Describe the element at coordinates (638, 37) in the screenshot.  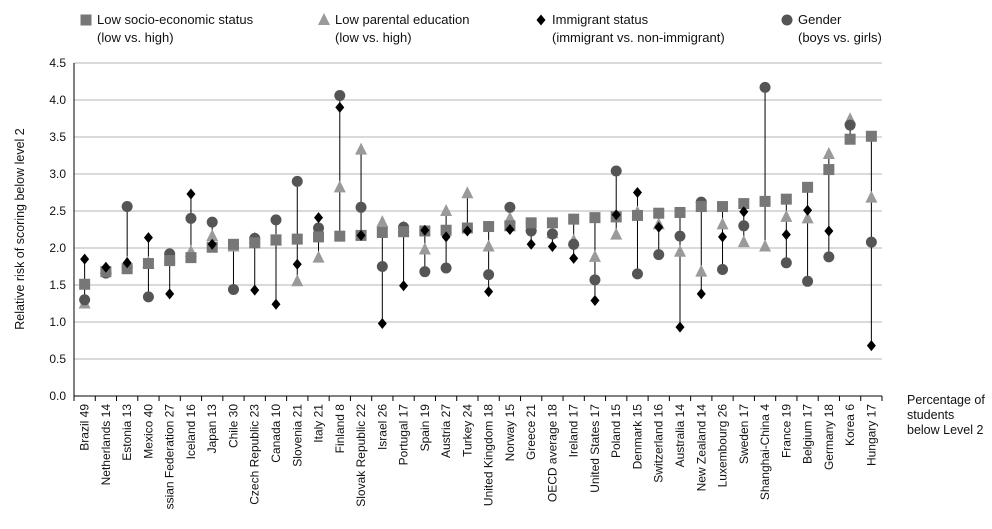
I see `legend-sublabel: (immigrant vs. non-immigrant)` at that location.